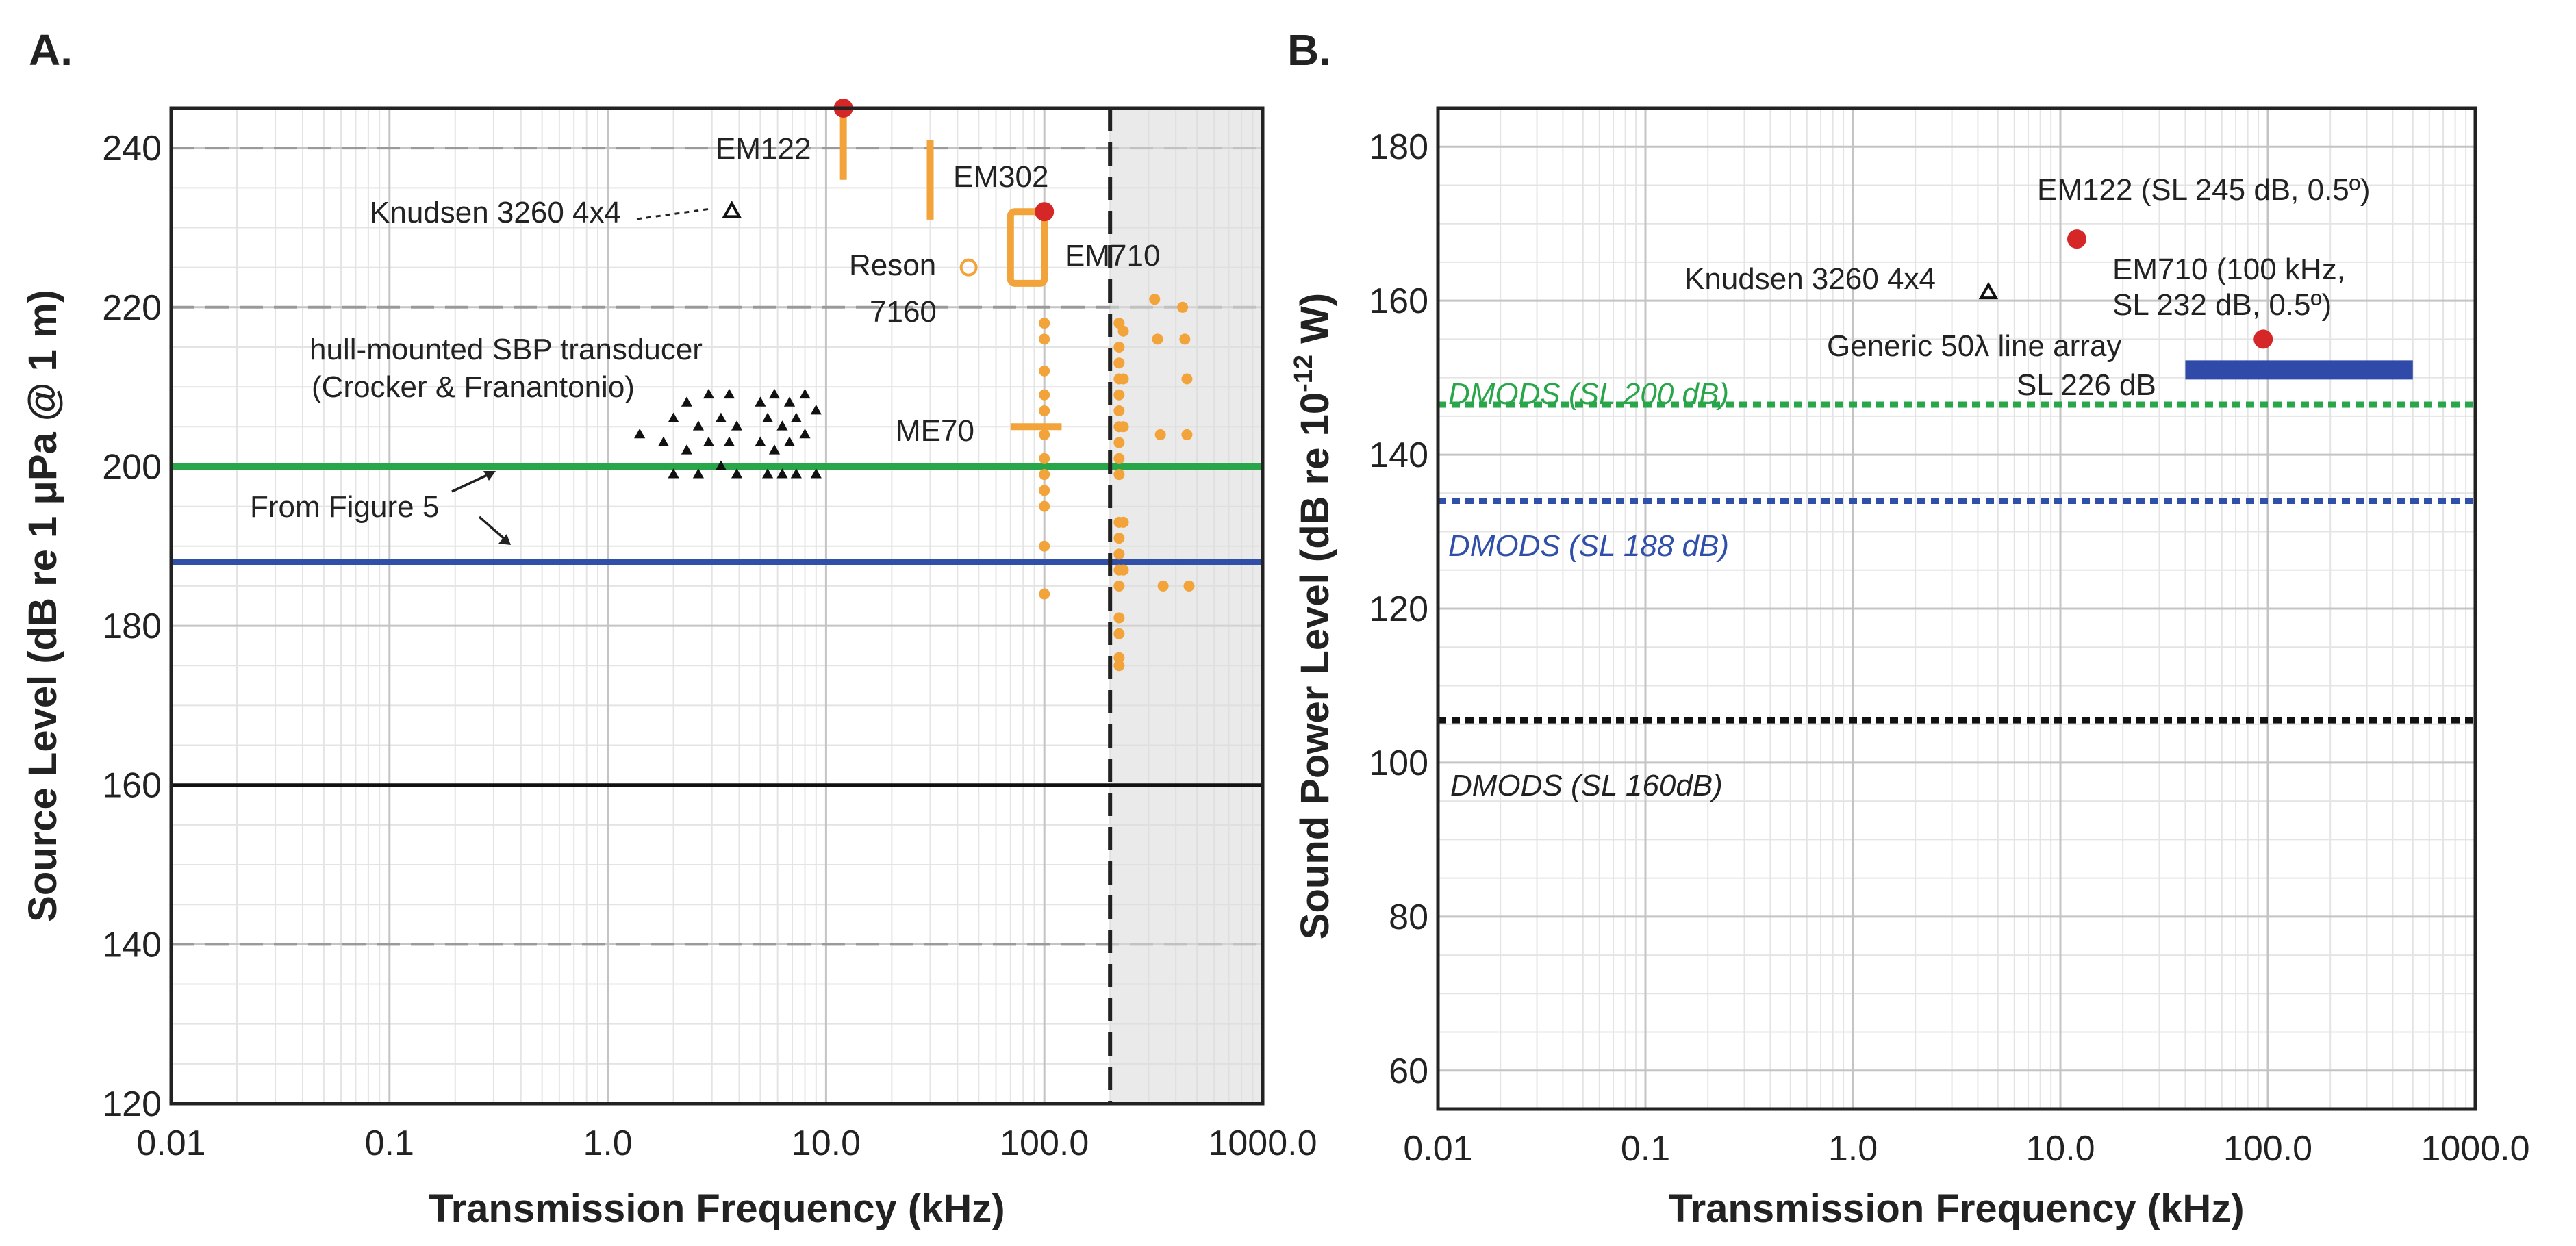  Describe the element at coordinates (504, 539) in the screenshot. I see `from-fig-arrowhead-blue` at that location.